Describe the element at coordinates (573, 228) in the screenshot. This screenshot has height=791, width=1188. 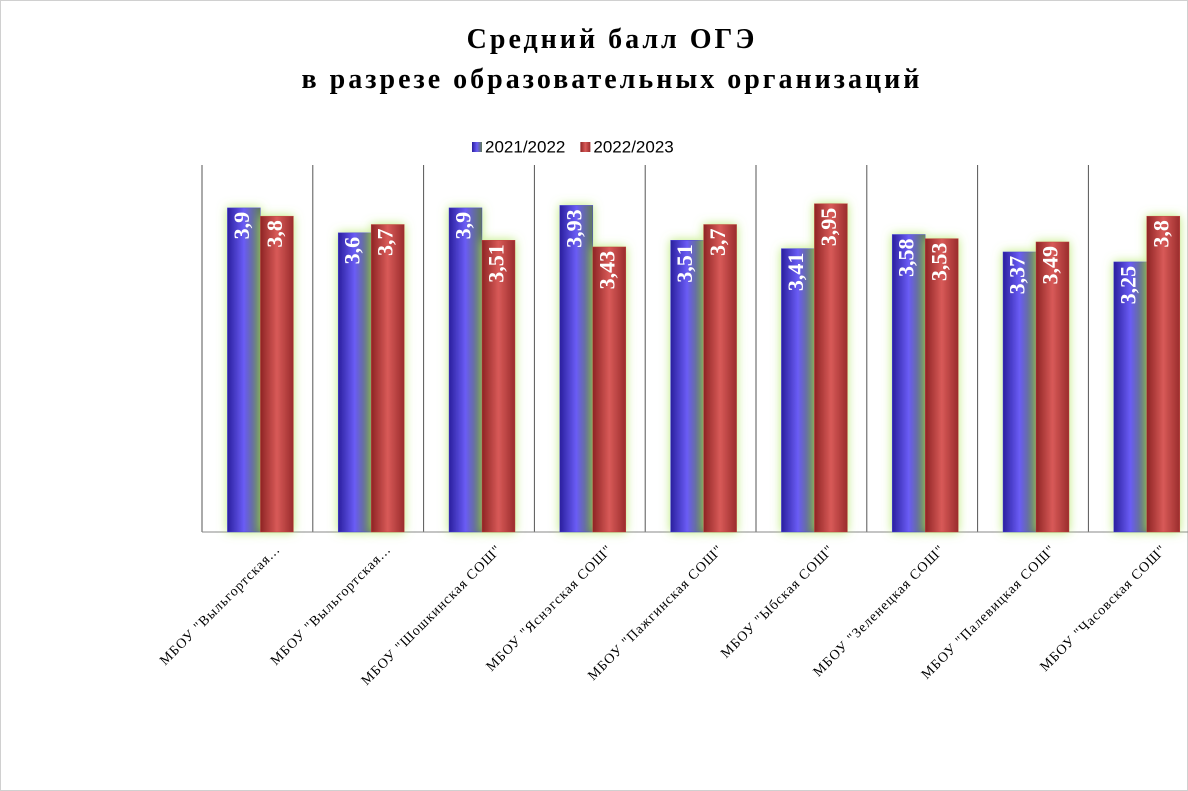
I see `value-label: 3,93` at that location.